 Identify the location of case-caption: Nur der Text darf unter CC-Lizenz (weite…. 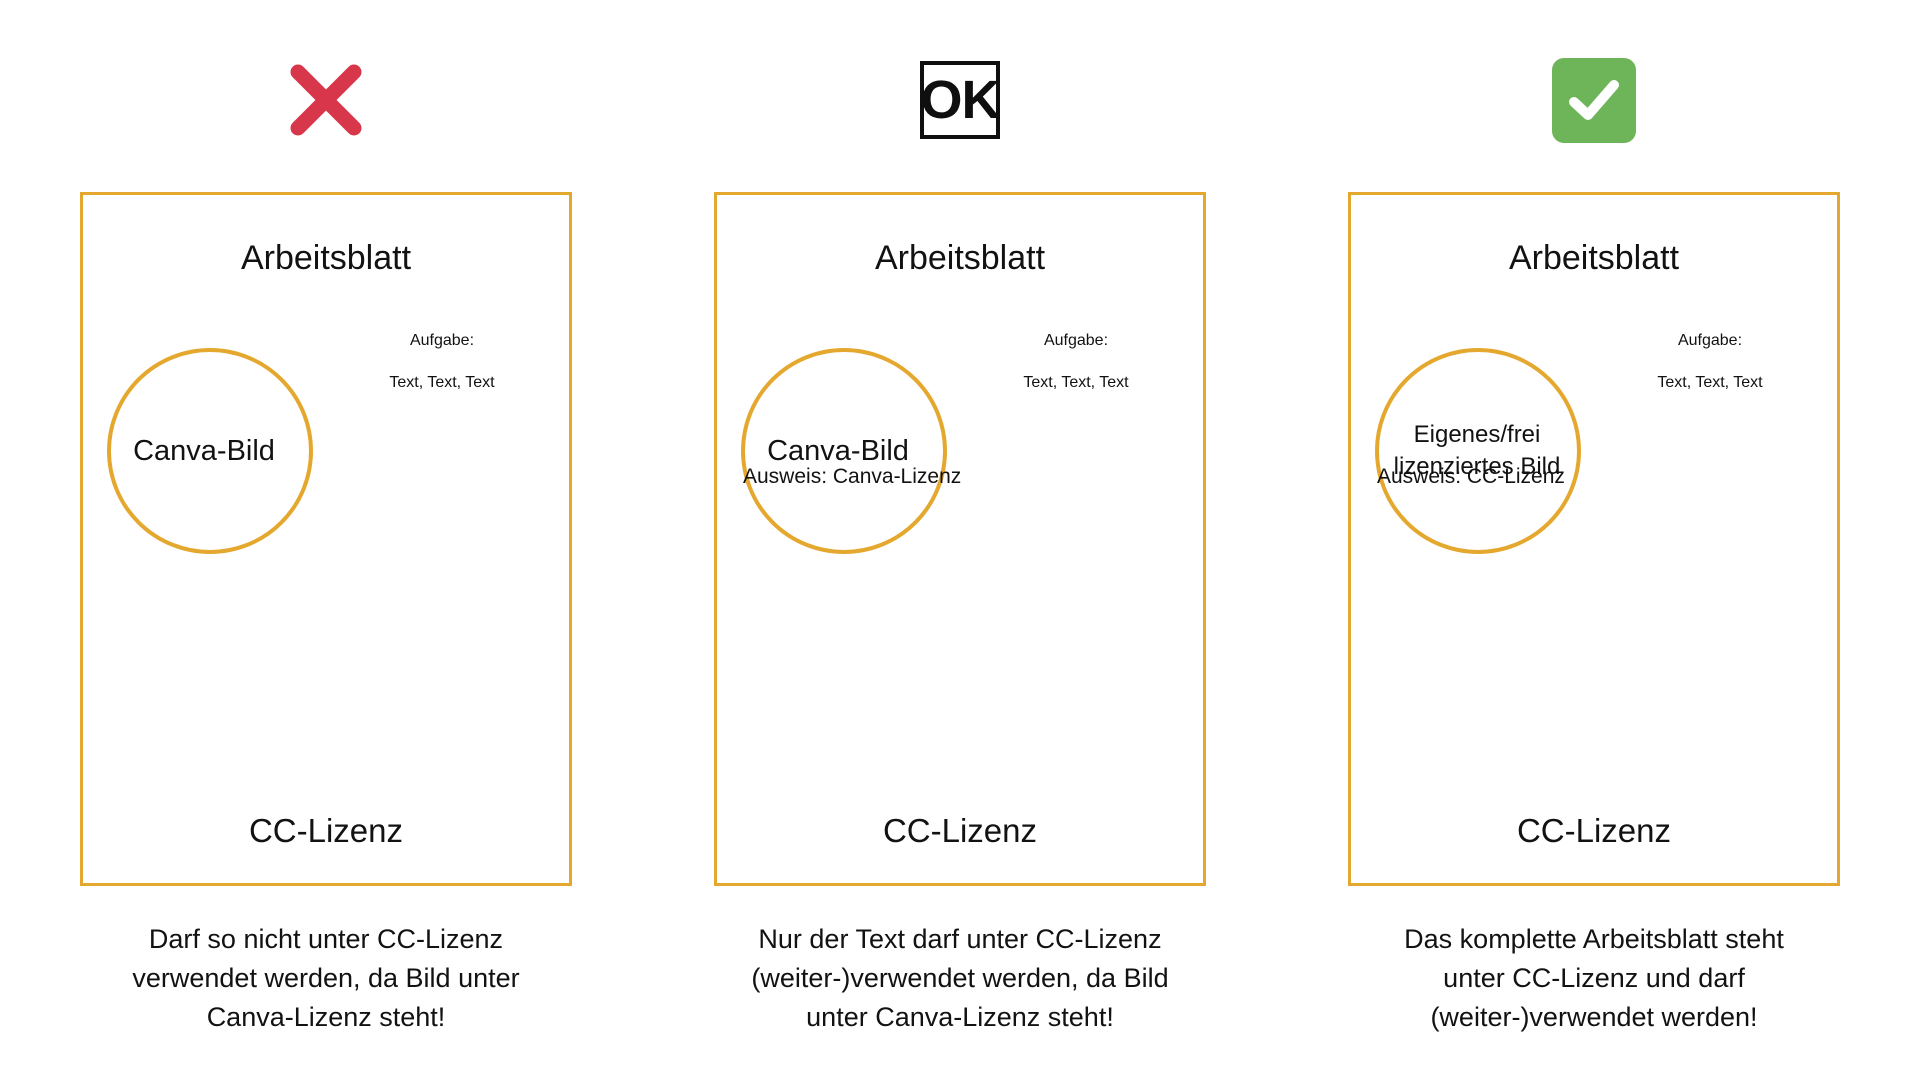
(960, 978).